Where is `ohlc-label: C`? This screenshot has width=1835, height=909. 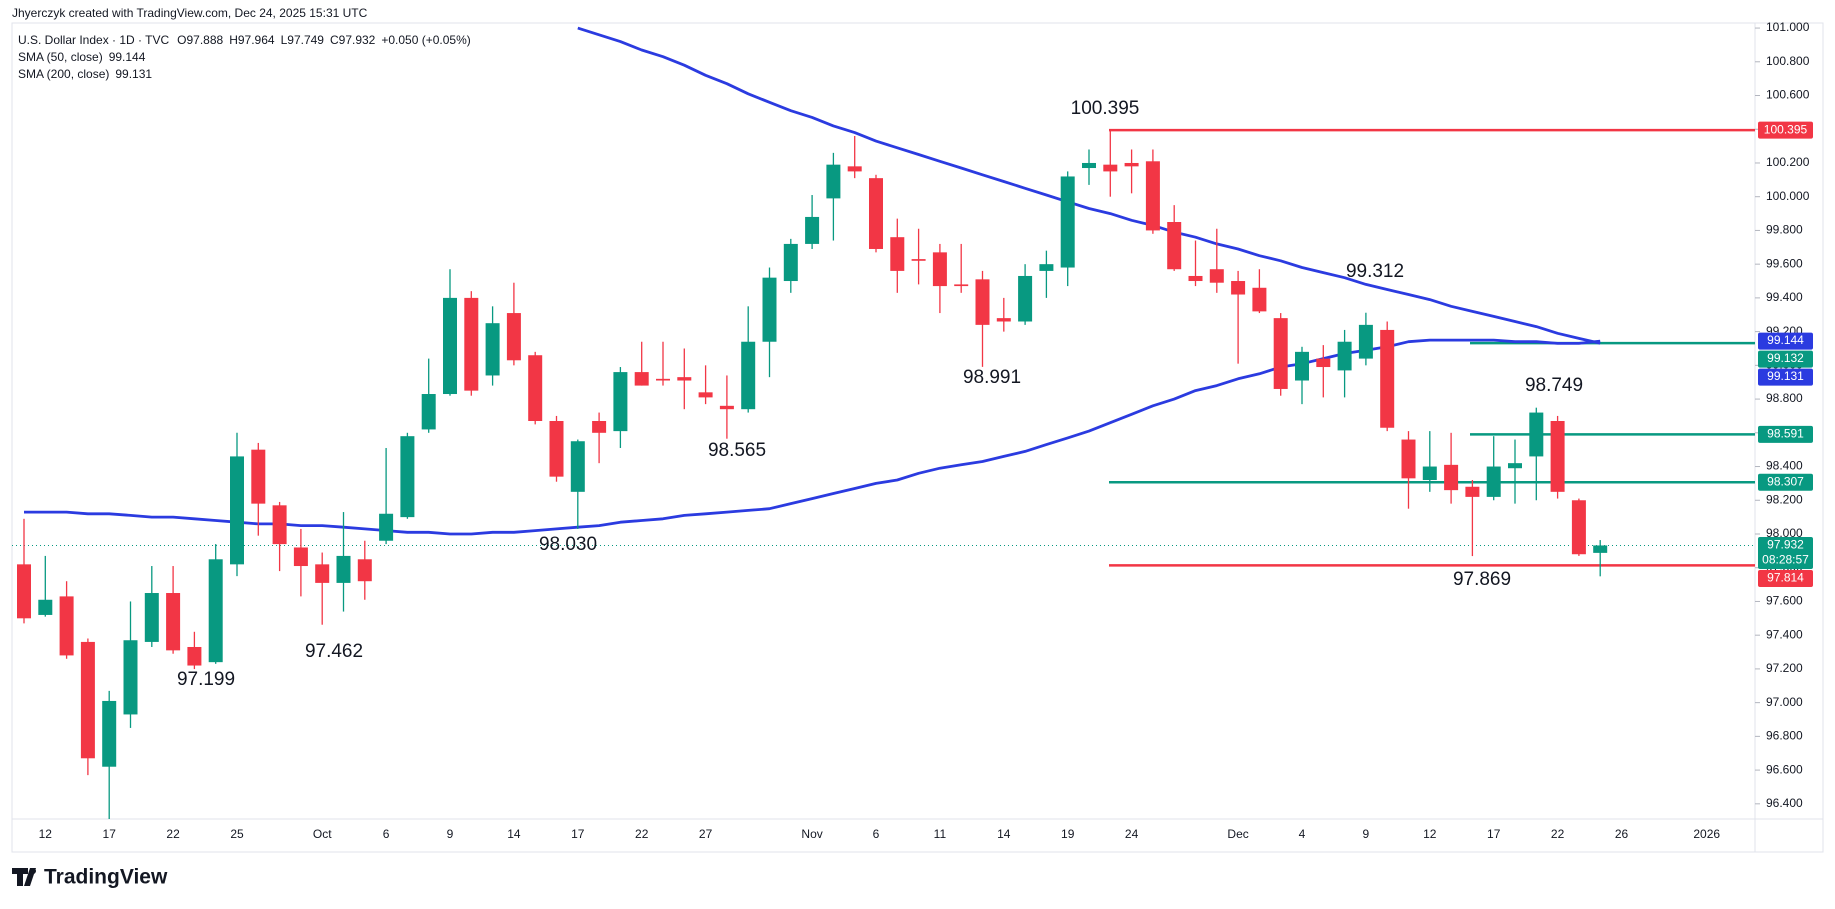
ohlc-label: C is located at coordinates (334, 40).